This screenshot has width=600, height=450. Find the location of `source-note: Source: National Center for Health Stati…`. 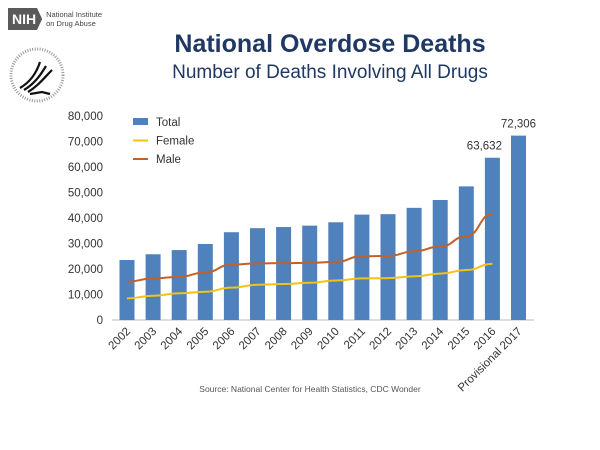

source-note: Source: National Center for Health Stati… is located at coordinates (310, 389).